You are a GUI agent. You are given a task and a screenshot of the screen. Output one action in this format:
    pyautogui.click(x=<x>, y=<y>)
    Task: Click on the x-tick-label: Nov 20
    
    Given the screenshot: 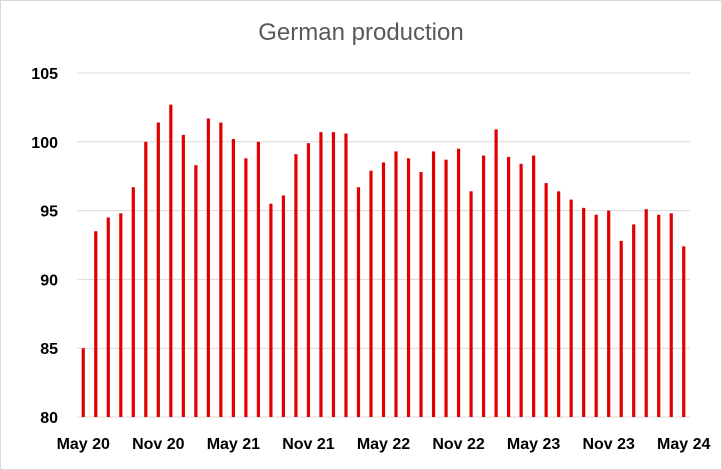 What is the action you would take?
    pyautogui.click(x=158, y=444)
    